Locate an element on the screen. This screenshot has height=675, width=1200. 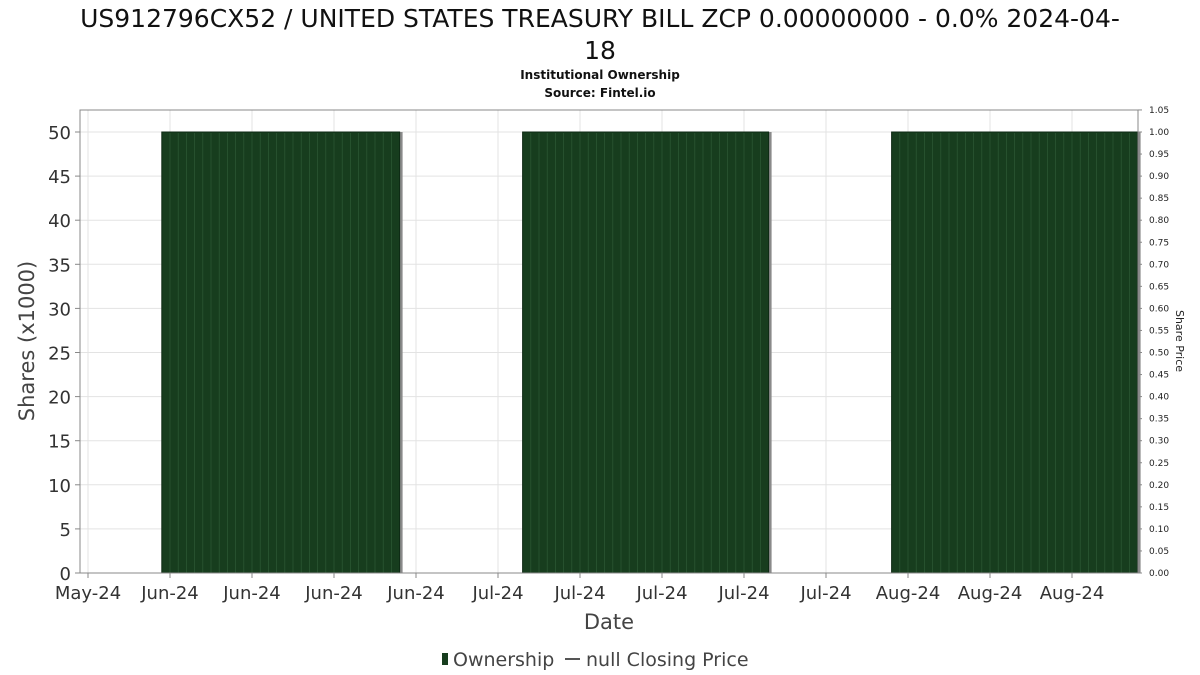
y2-tick-label: 0.65 is located at coordinates (1159, 287).